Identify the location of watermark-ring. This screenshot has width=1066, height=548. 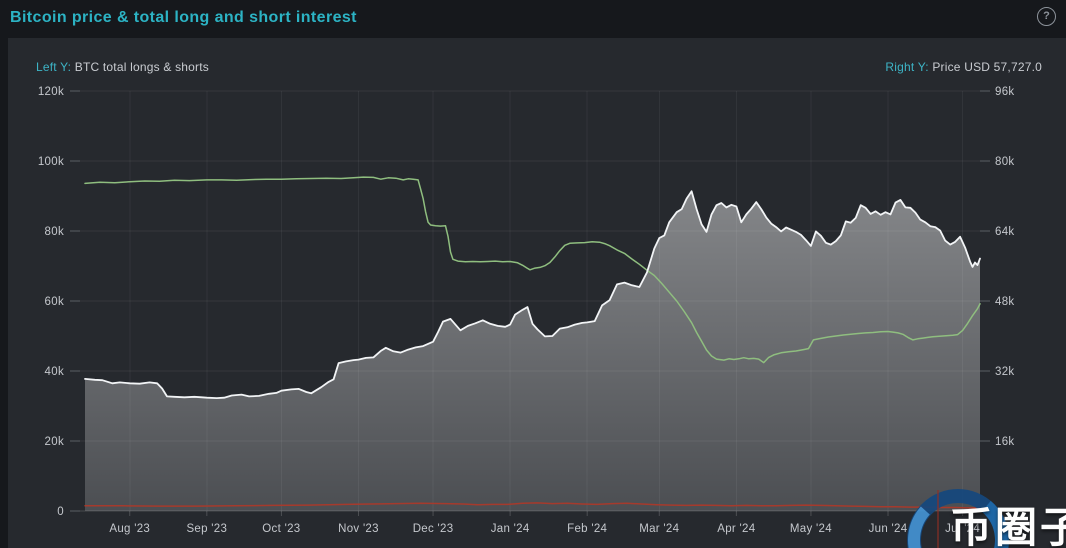
(958, 518).